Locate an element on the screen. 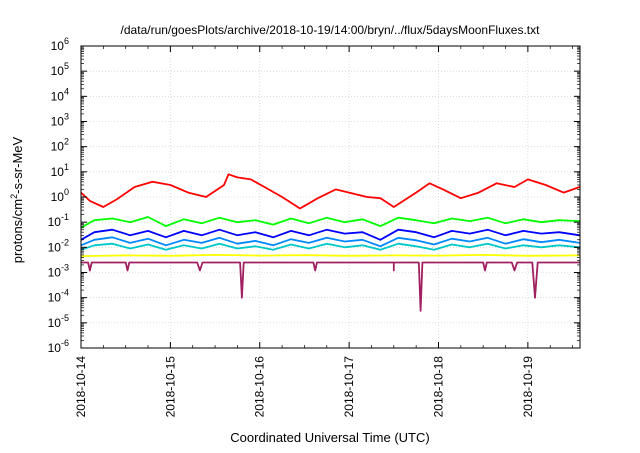  y-tick-label: 10¹ is located at coordinates (60, 170).